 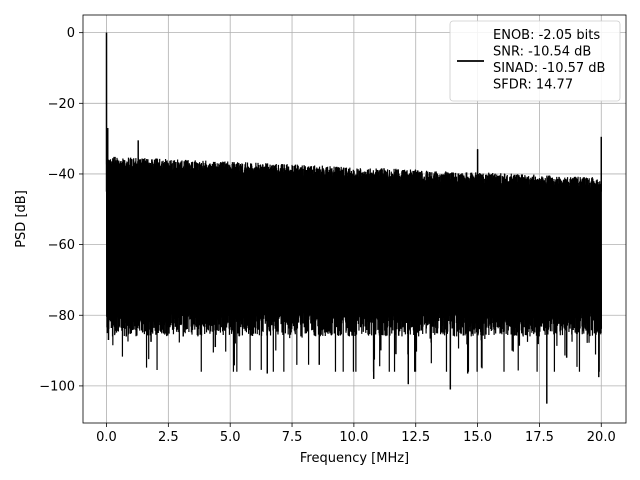 I want to click on x-tick: 15.0, so click(x=477, y=434).